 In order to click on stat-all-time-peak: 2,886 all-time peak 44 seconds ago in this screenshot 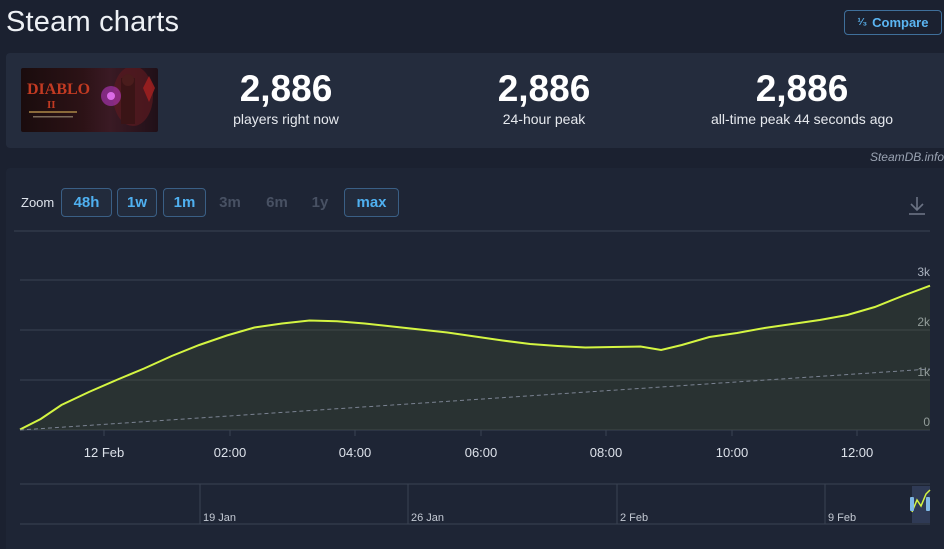, I will do `click(802, 97)`.